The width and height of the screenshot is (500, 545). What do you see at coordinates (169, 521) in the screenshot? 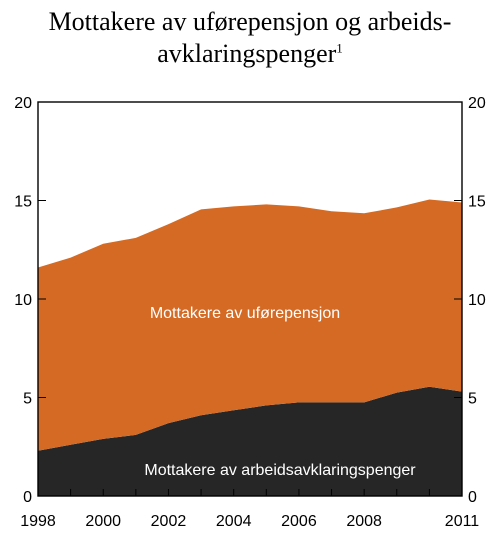
I see `x-tick-label: 2002` at bounding box center [169, 521].